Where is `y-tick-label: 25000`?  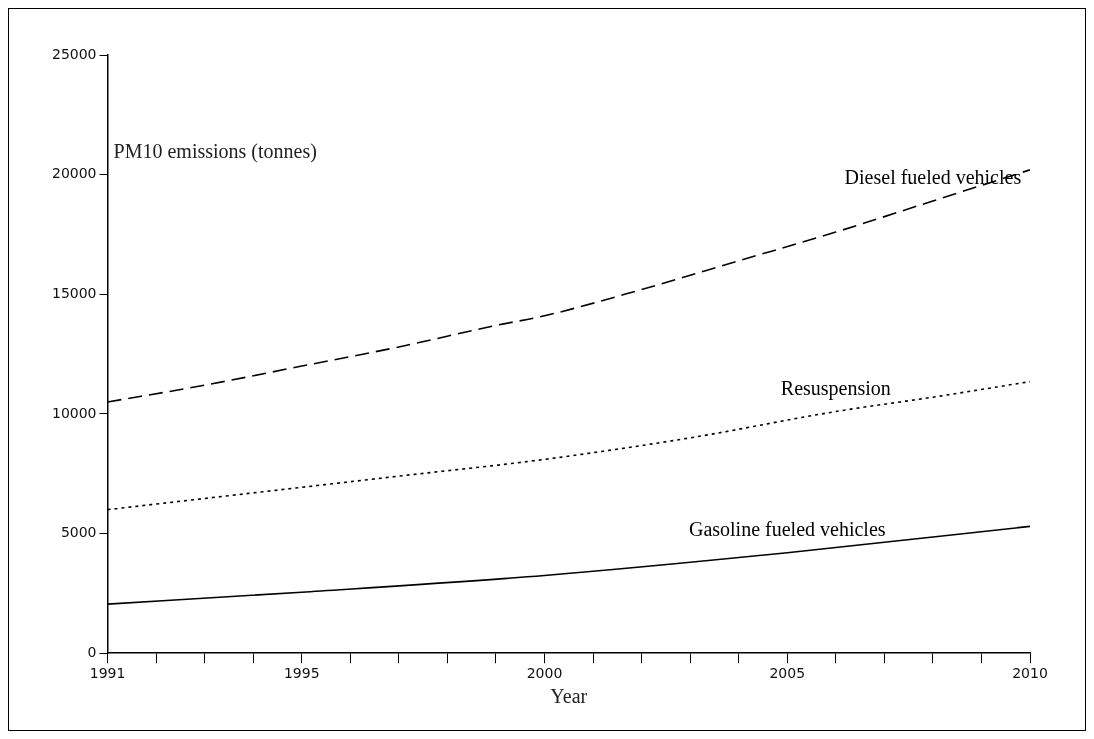
y-tick-label: 25000 is located at coordinates (74, 53).